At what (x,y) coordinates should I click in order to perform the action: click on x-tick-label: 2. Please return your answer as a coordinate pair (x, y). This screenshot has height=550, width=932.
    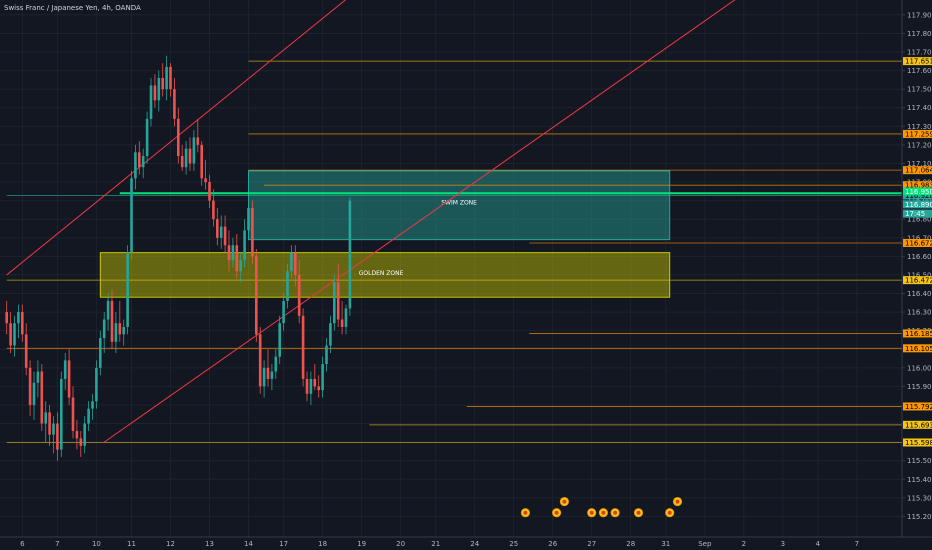
    Looking at the image, I should click on (744, 544).